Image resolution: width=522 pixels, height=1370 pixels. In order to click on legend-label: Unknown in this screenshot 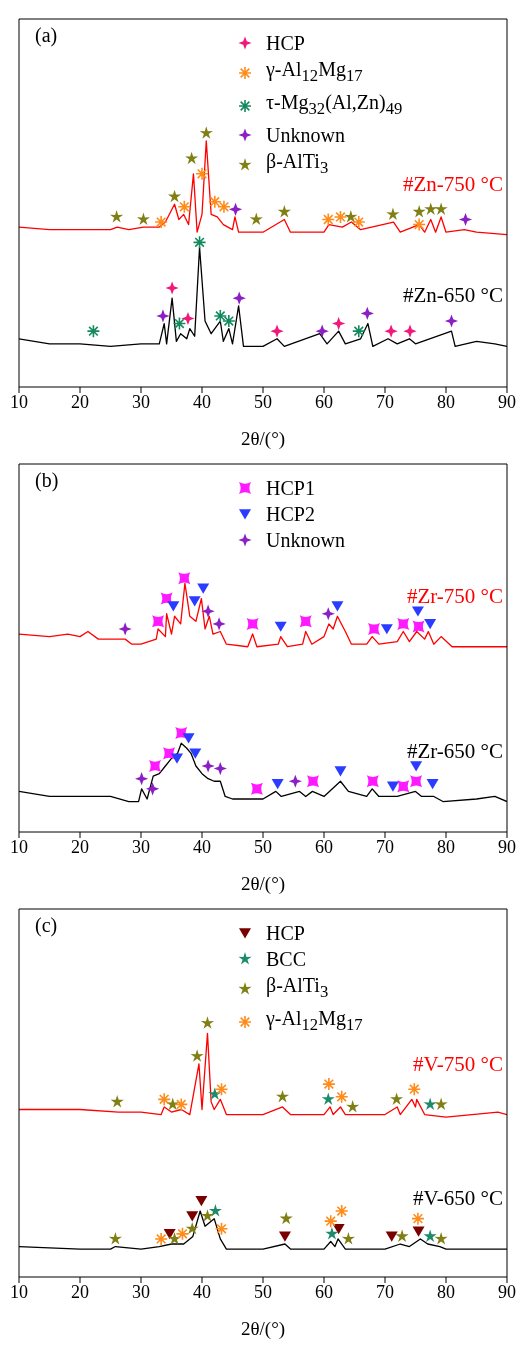, I will do `click(305, 540)`.